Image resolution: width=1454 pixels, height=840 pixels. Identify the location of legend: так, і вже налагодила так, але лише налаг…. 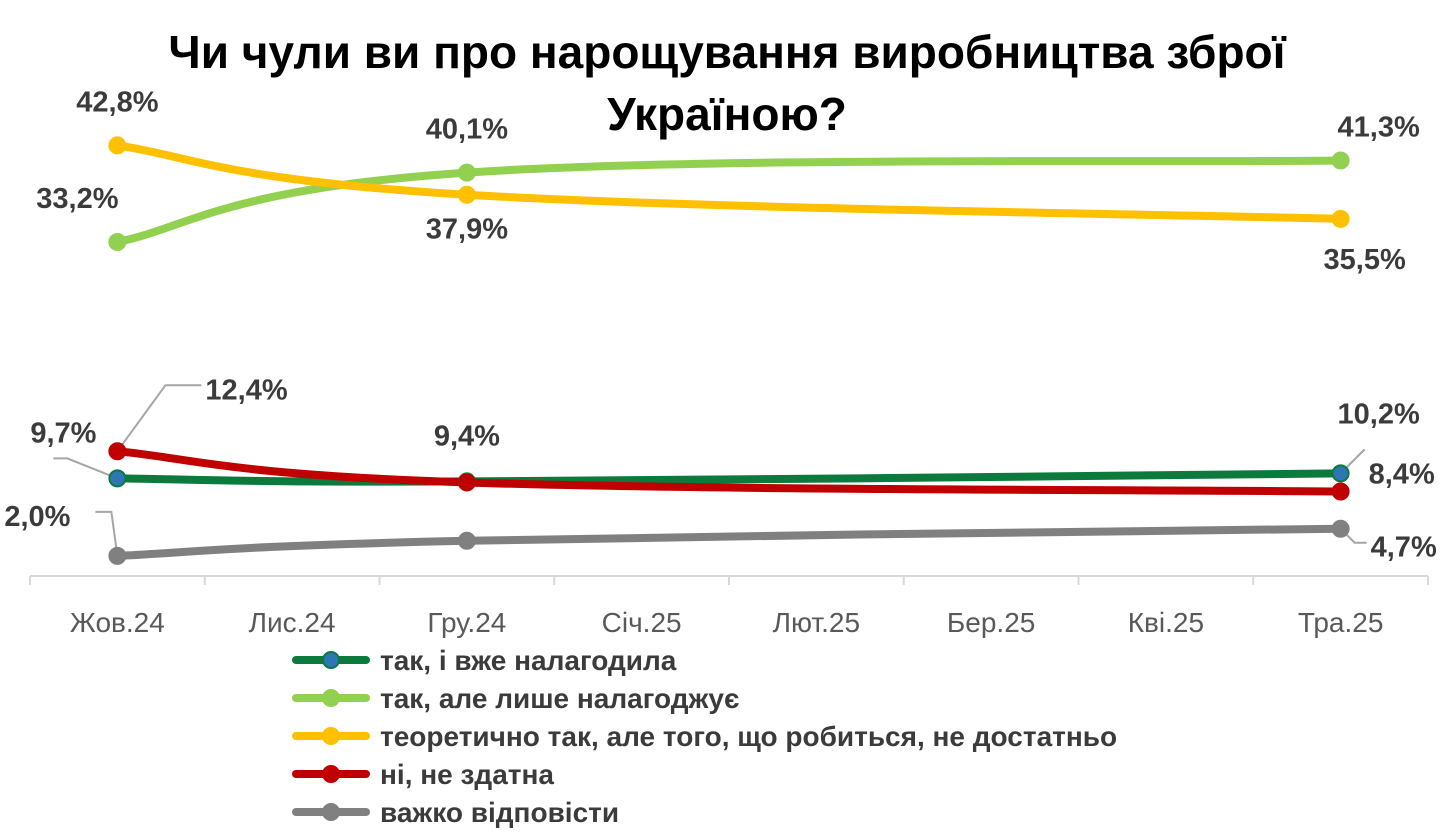
(704, 736).